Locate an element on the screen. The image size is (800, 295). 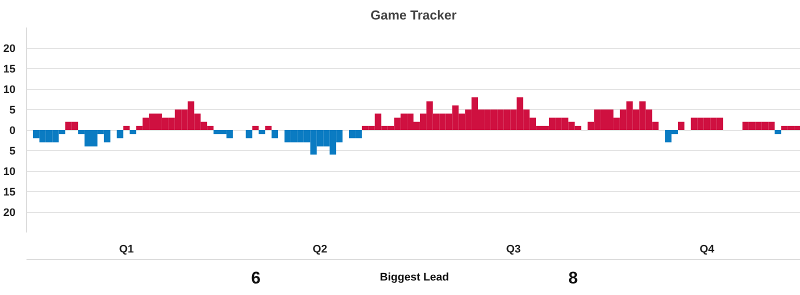
text: Biggest Lead is located at coordinates (415, 278).